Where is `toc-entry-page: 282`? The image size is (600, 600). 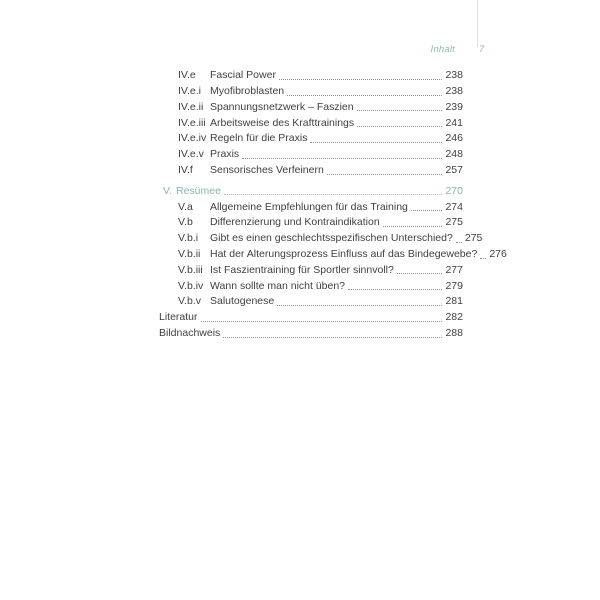 toc-entry-page: 282 is located at coordinates (454, 317).